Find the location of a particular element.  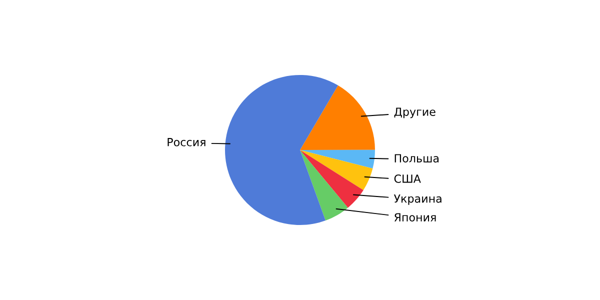

slice-label: Польша is located at coordinates (416, 158).